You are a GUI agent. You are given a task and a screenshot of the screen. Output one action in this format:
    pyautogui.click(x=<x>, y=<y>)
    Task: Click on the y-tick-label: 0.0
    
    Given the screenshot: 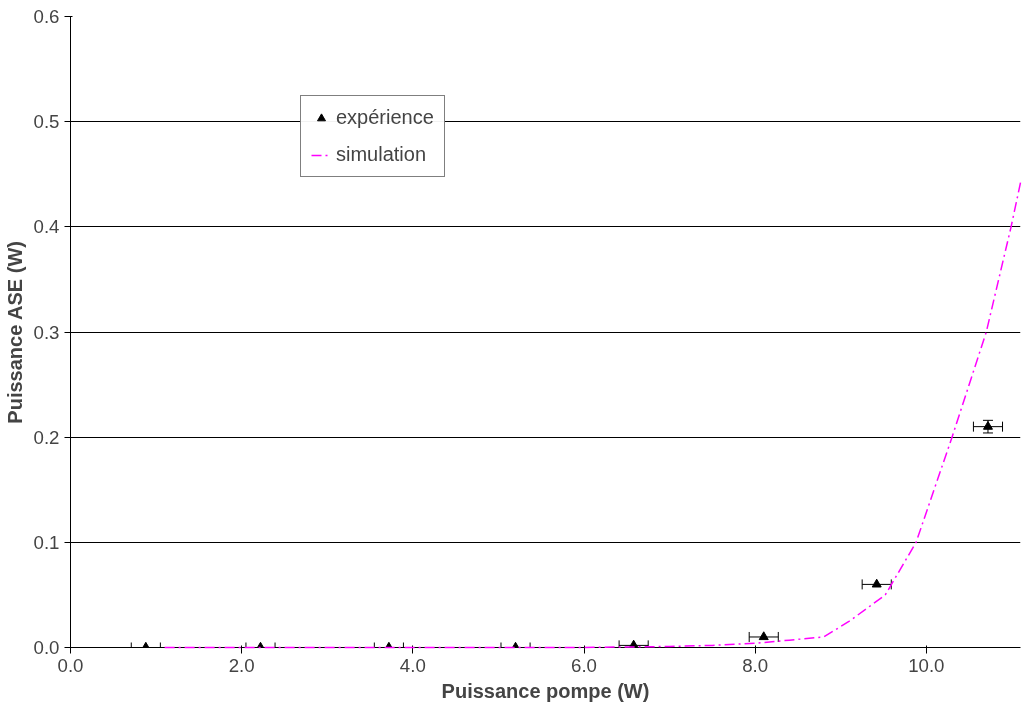 What is the action you would take?
    pyautogui.click(x=46, y=647)
    